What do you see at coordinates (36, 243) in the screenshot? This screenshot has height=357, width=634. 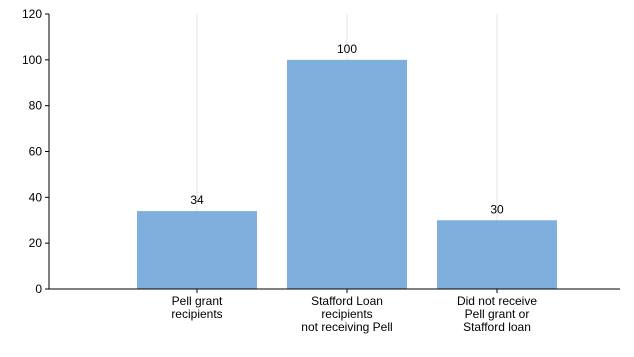 I see `y-tick-label: 20` at bounding box center [36, 243].